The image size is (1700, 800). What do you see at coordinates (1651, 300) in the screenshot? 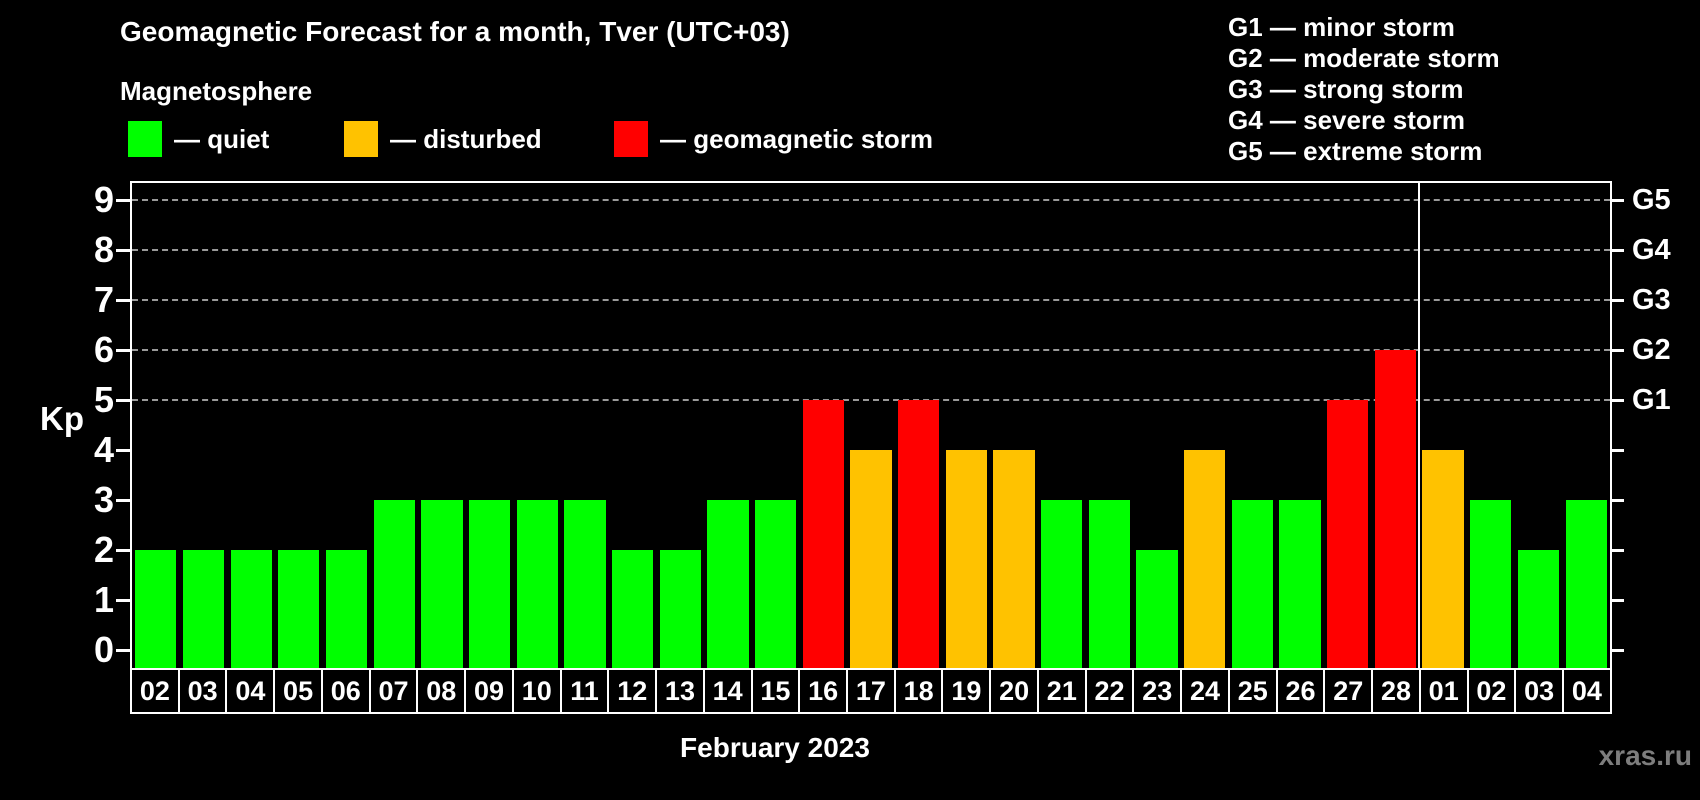
I see `g-level-label-G3: G3` at bounding box center [1651, 300].